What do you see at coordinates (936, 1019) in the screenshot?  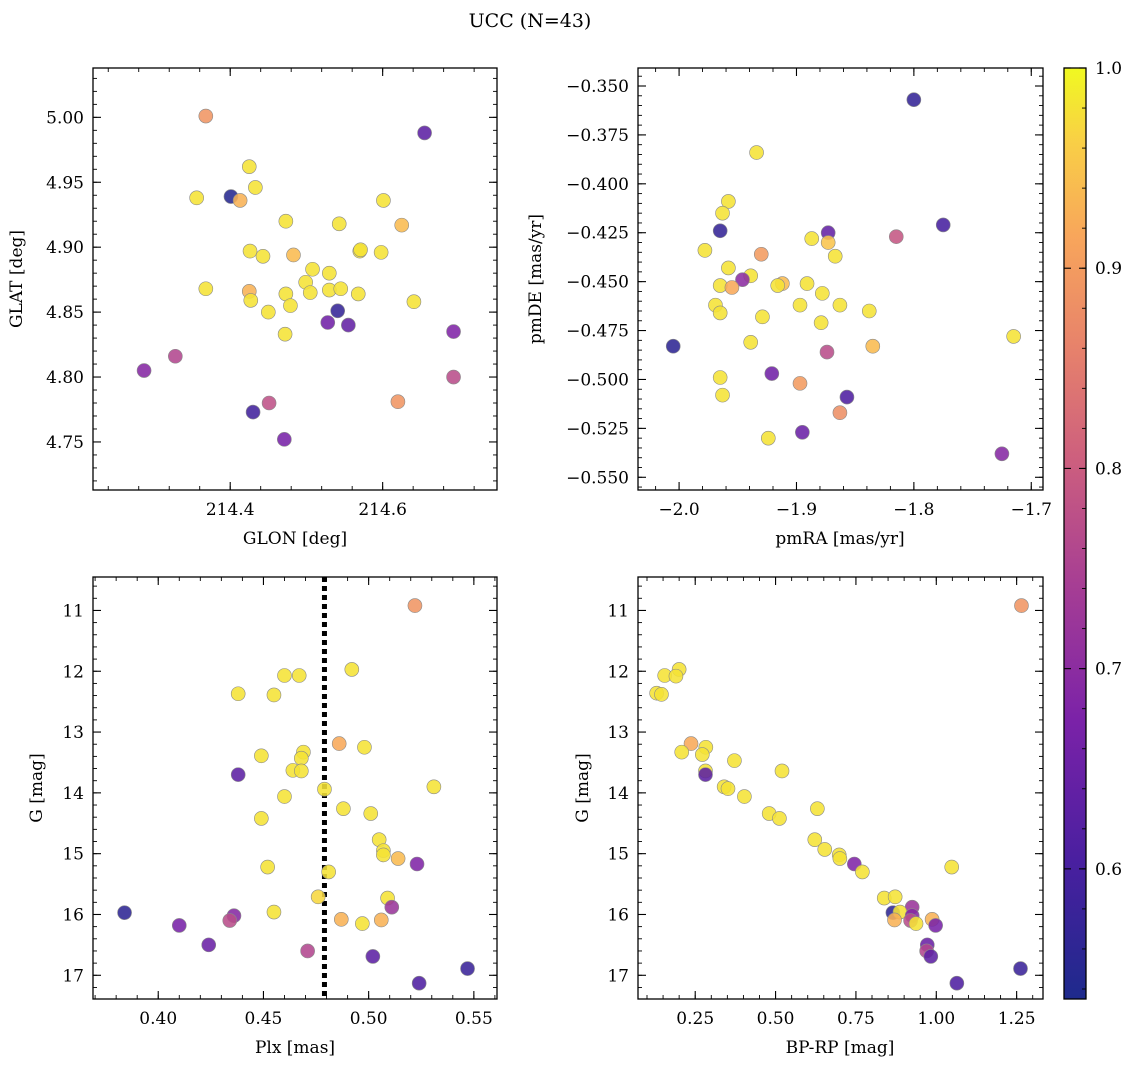 I see `cmd-xtick-label: 1.00` at bounding box center [936, 1019].